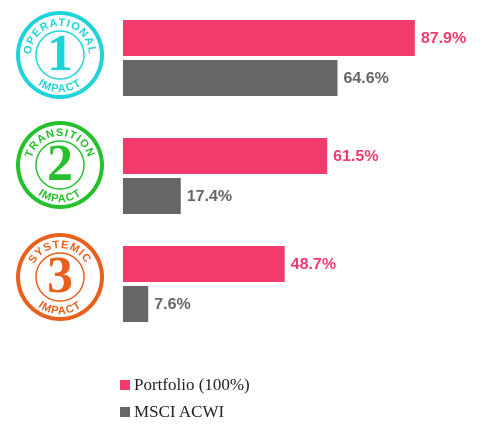 This screenshot has height=425, width=492. I want to click on badge-number: 1, so click(60, 53).